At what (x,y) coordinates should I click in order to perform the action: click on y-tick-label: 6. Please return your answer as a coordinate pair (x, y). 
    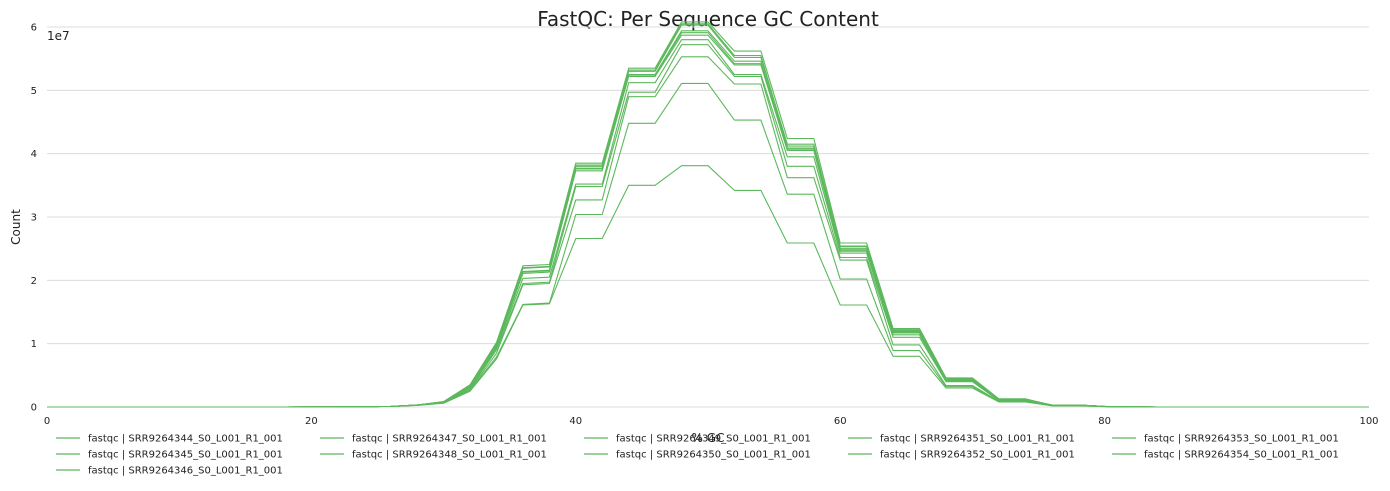
    Looking at the image, I should click on (34, 28).